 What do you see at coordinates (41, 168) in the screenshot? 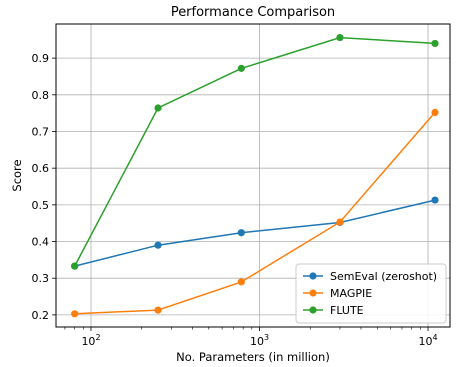
I see `y-tick-label: 0.6` at bounding box center [41, 168].